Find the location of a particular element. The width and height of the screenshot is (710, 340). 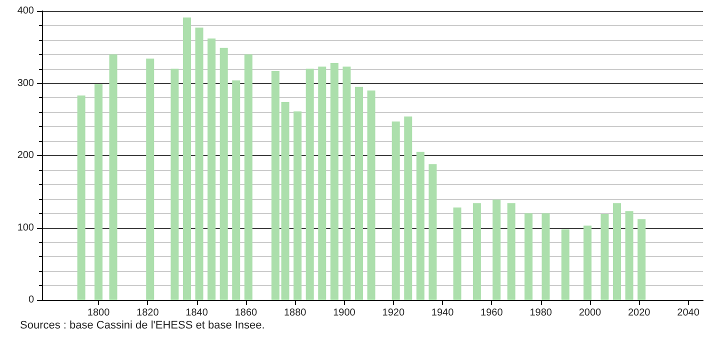

x-tick-label: 2000 is located at coordinates (590, 313).